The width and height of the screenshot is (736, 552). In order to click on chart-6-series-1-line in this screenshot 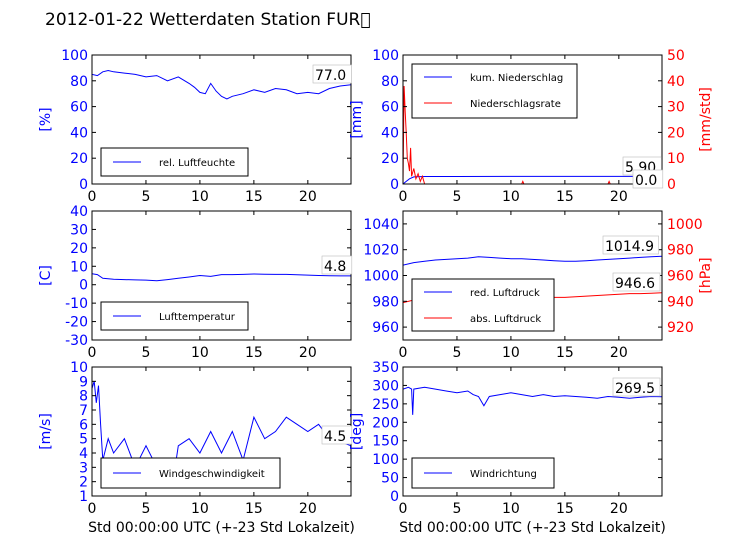, I will do `click(532, 400)`.